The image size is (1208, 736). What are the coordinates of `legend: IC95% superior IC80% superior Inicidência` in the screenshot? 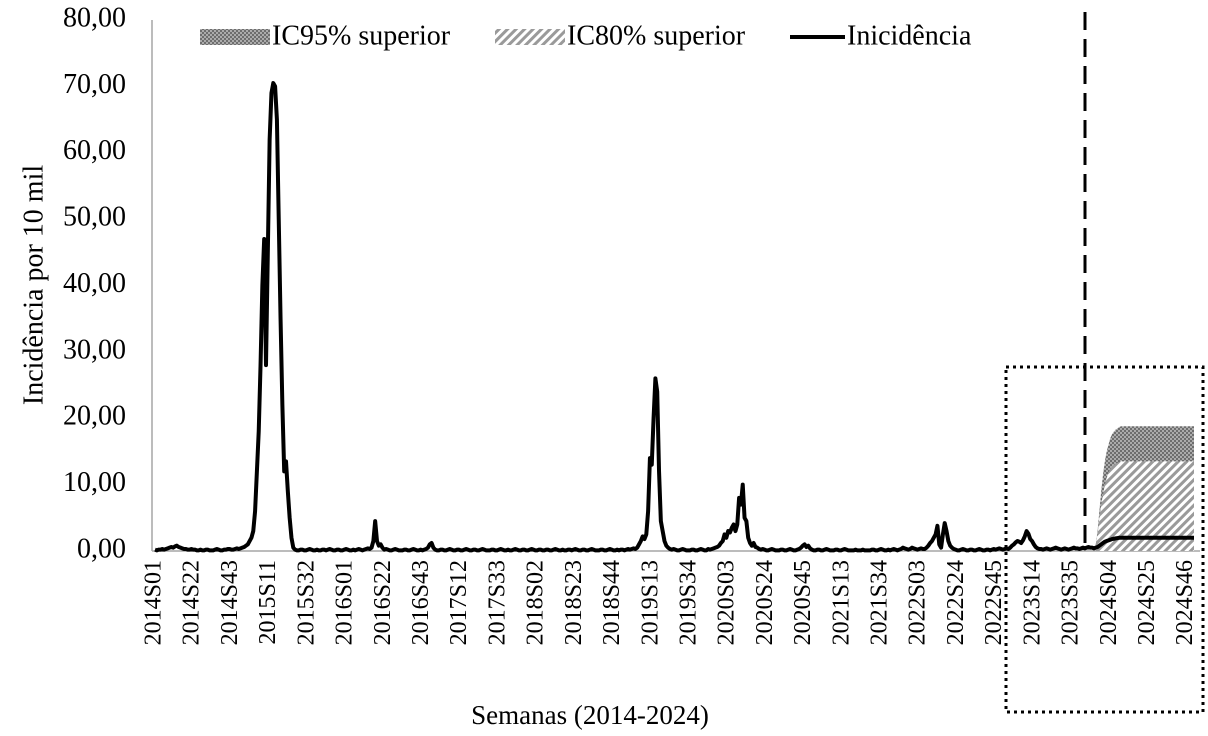 It's located at (586, 35).